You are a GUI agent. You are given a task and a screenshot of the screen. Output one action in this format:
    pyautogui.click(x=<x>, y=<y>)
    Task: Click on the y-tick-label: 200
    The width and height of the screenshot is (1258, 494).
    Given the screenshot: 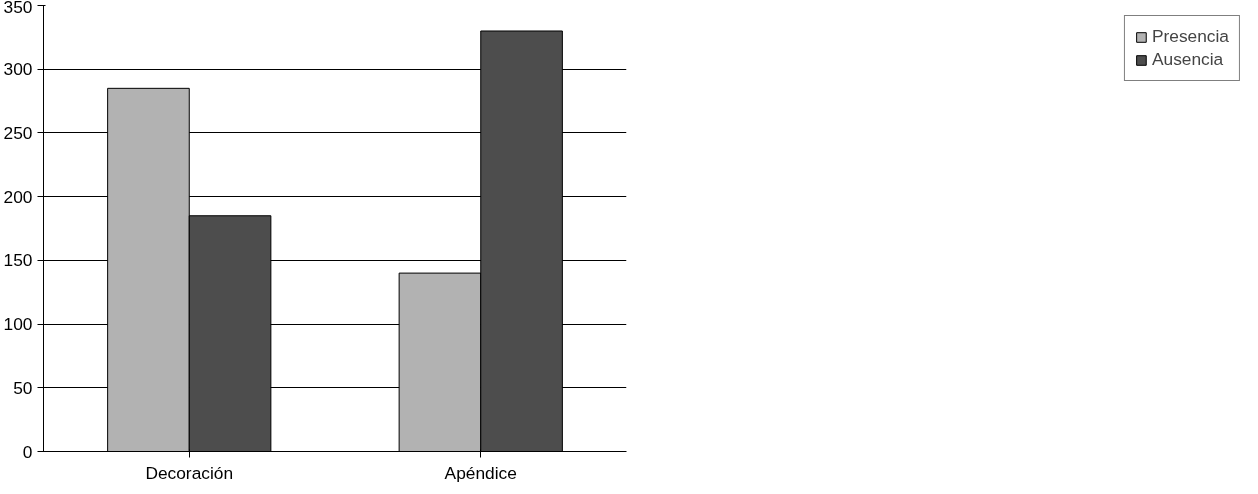 What is the action you would take?
    pyautogui.click(x=18, y=196)
    